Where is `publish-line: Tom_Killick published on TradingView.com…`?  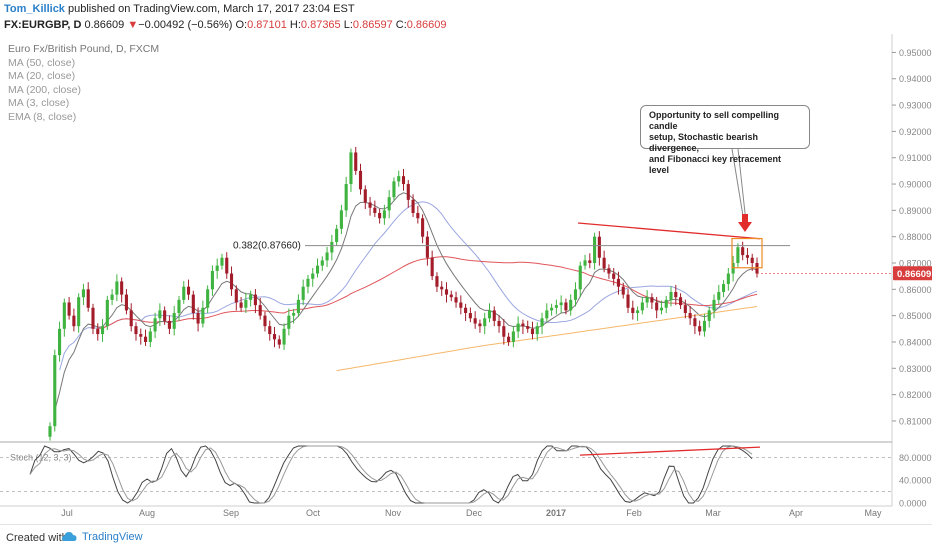
publish-line: Tom_Killick published on TradingView.com… is located at coordinates (179, 9).